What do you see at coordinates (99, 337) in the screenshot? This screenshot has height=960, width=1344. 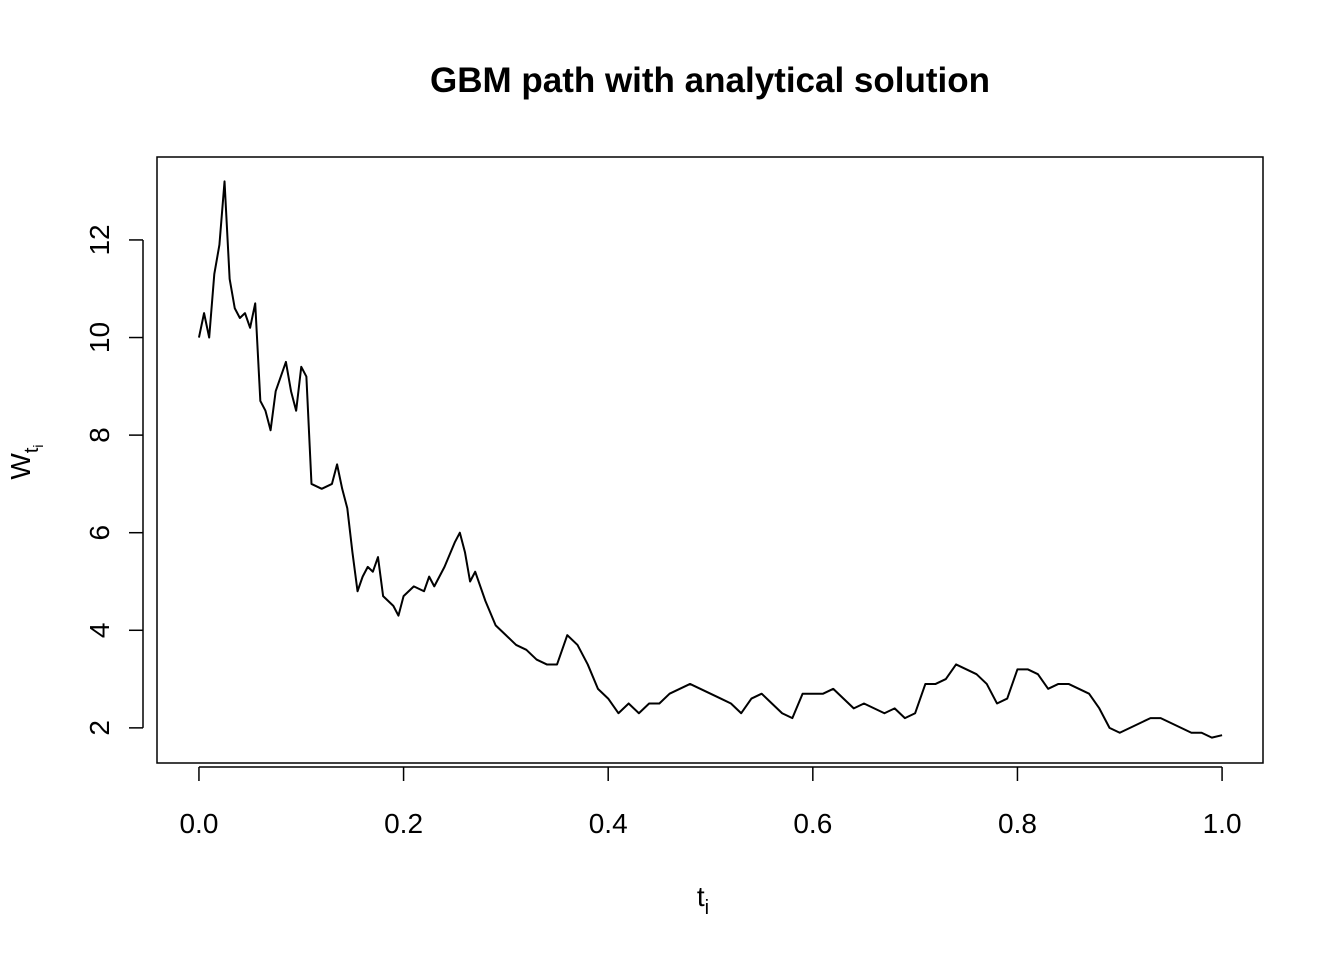 I see `y-tick-label: 10` at bounding box center [99, 337].